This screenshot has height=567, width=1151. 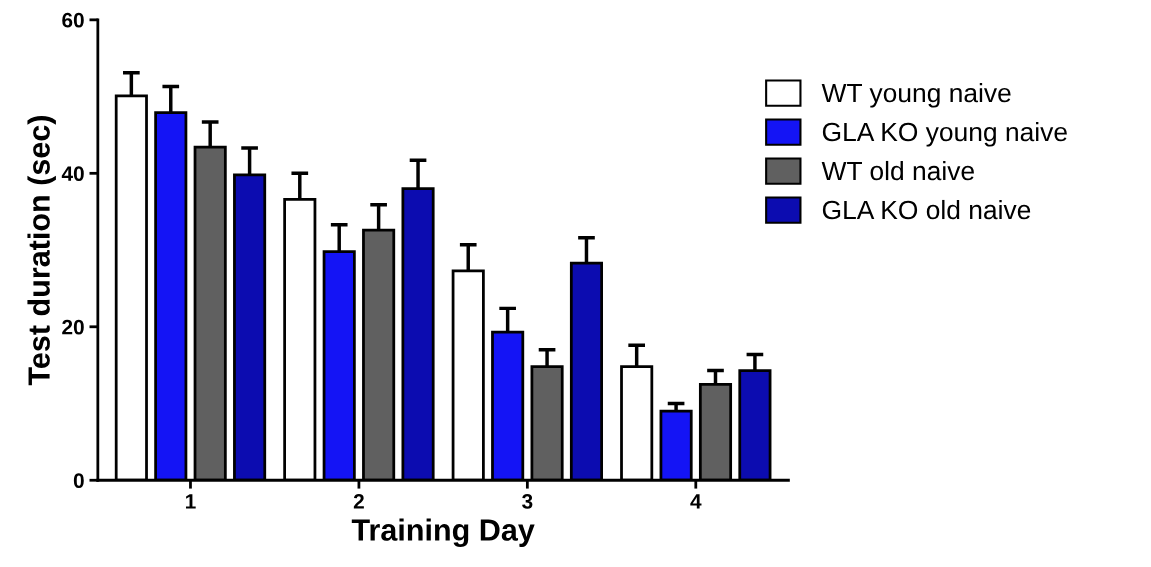 I want to click on x-tick-label: 4, so click(x=696, y=501).